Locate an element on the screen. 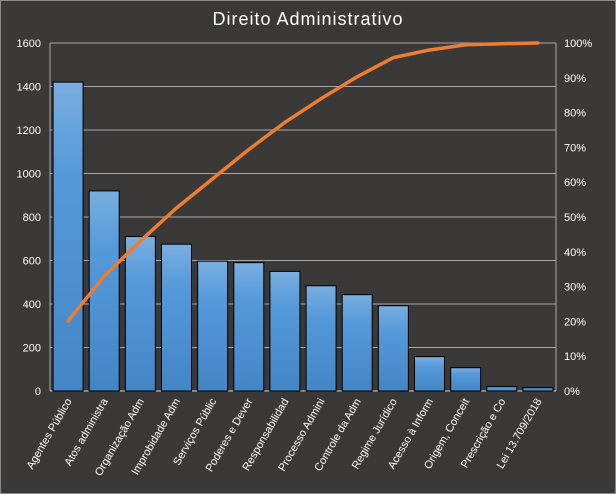 Image resolution: width=616 pixels, height=494 pixels. y-tick-label: 0 is located at coordinates (38, 392).